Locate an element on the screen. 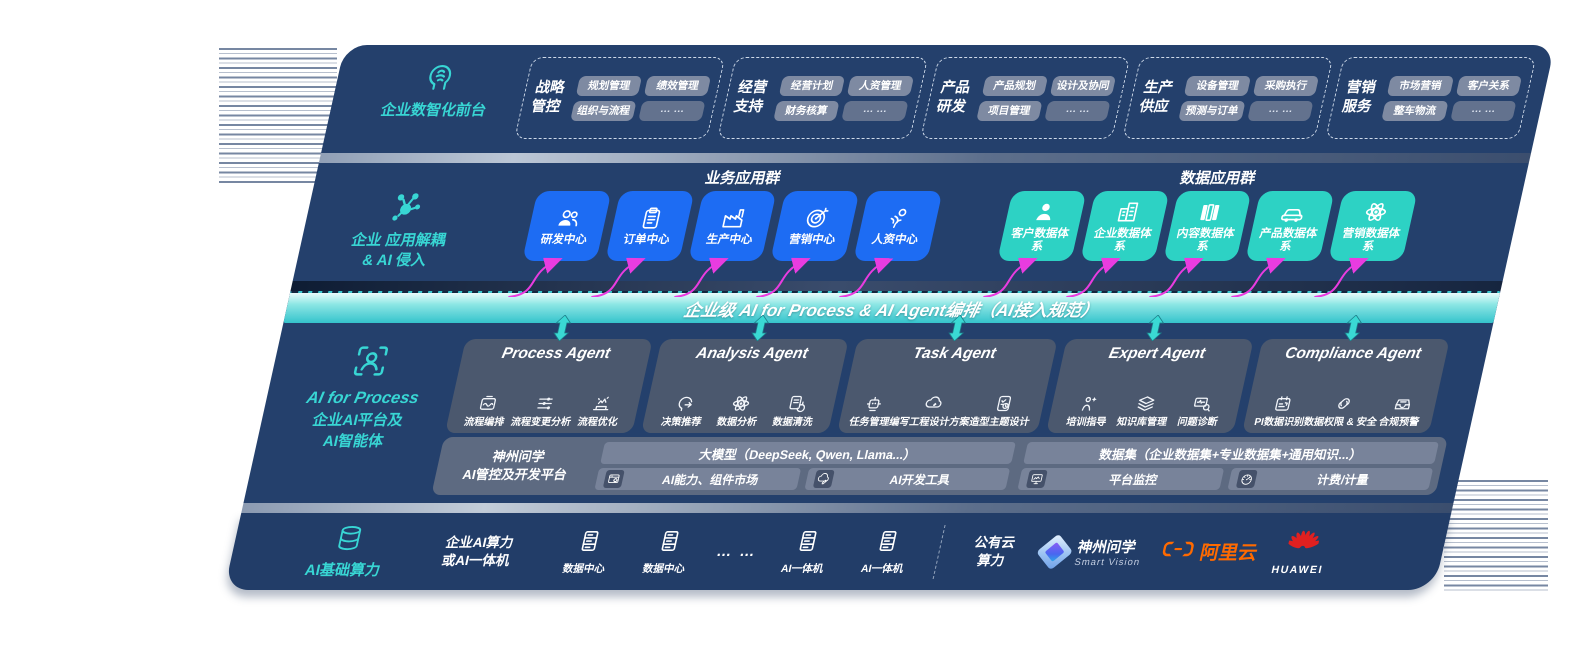 The width and height of the screenshot is (1572, 647). app-box-label: 客户数据体系 is located at coordinates (1040, 240).